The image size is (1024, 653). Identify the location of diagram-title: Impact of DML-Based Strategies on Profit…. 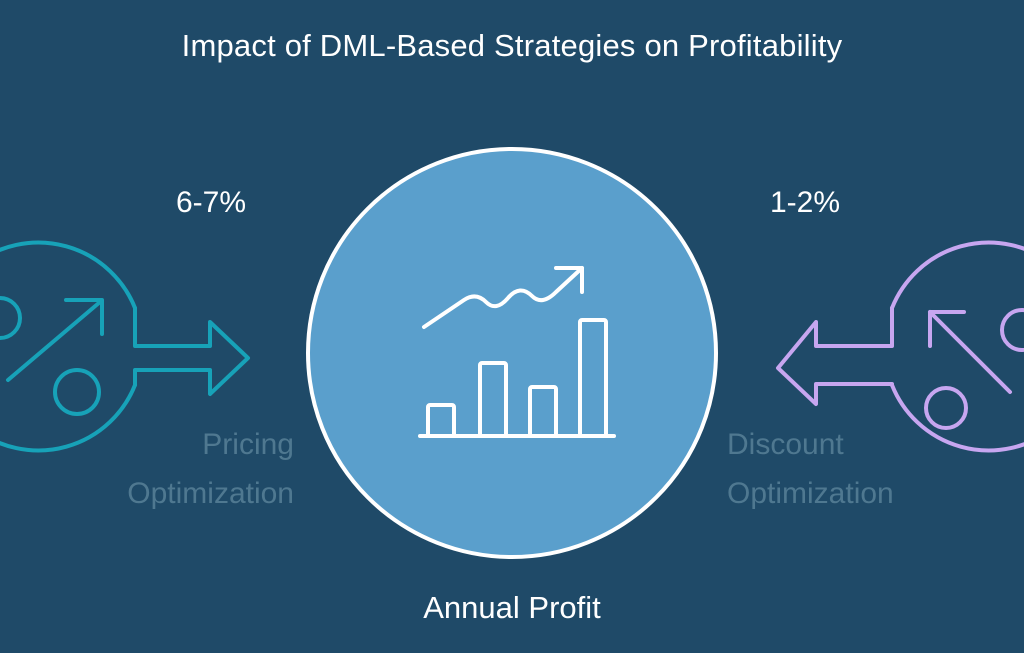
(512, 45).